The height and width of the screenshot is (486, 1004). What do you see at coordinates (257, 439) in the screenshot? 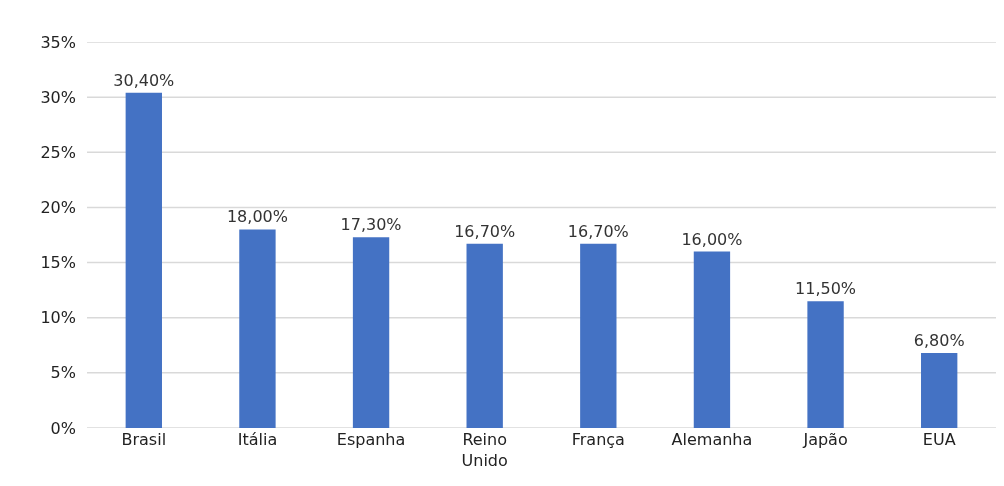
I see `x-tick-label: Itália` at bounding box center [257, 439].